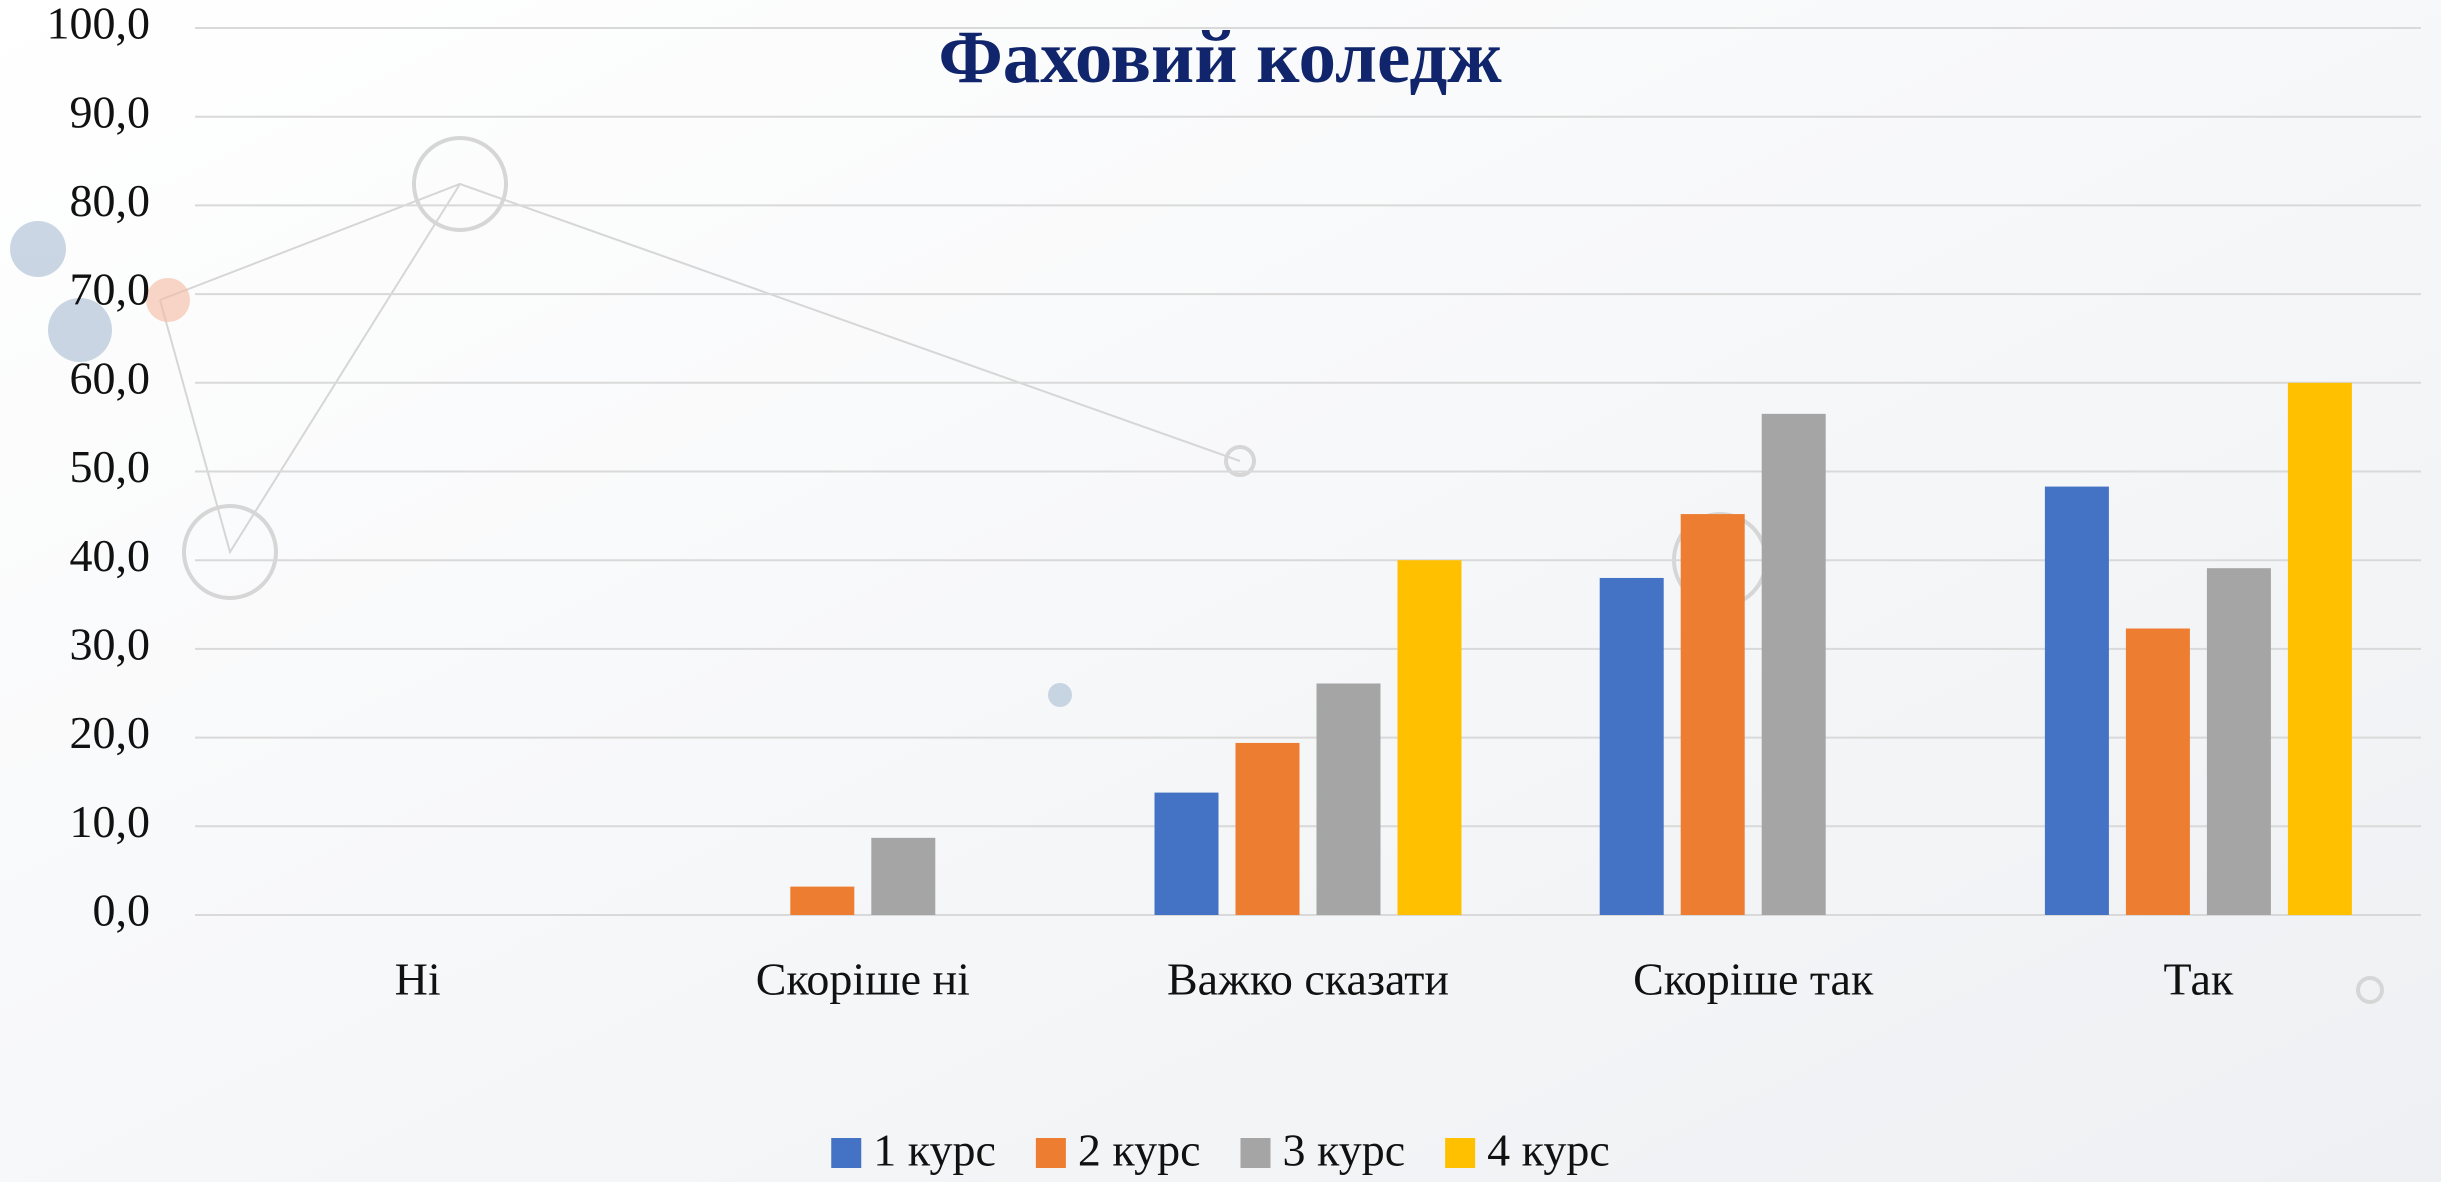 This screenshot has height=1182, width=2441. Describe the element at coordinates (1344, 1150) in the screenshot. I see `legend-label: 3 курс` at that location.